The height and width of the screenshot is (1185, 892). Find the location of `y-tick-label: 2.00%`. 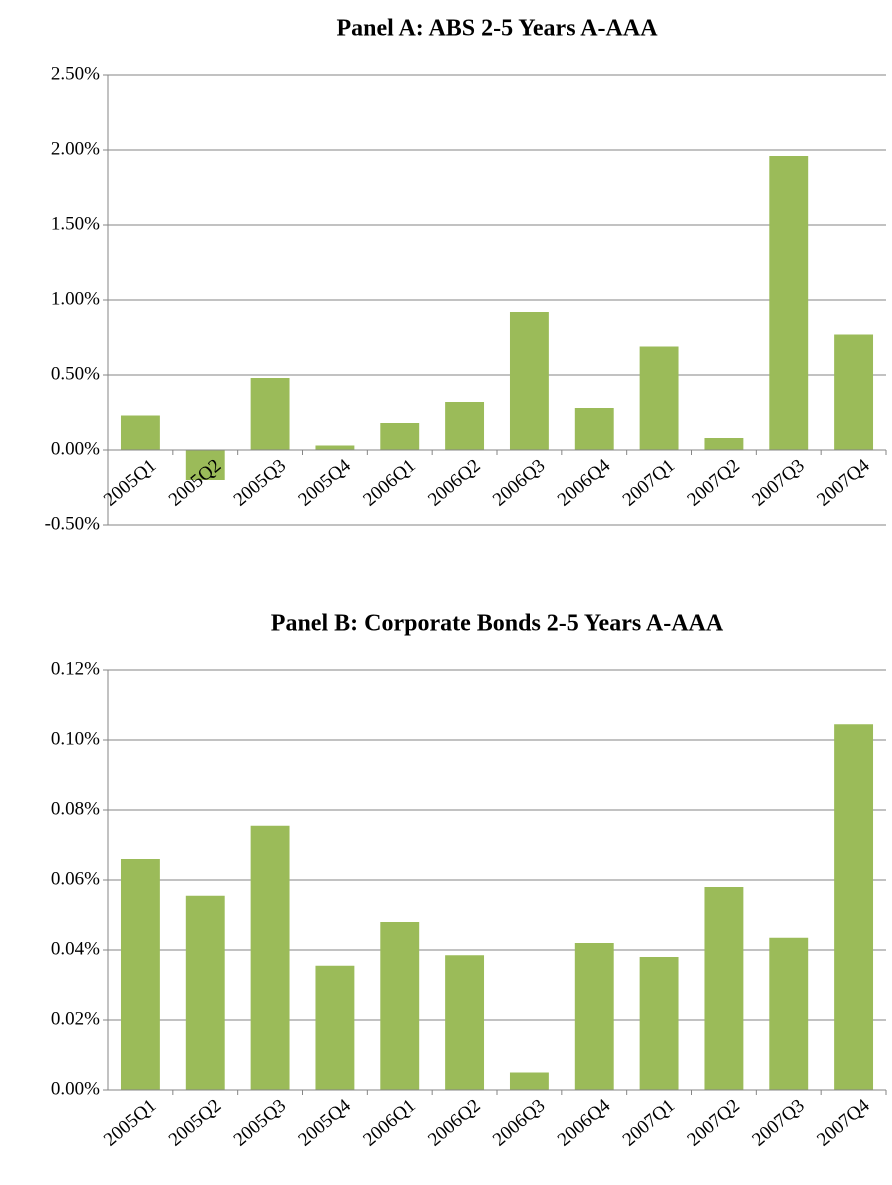

y-tick-label: 2.00% is located at coordinates (75, 148).